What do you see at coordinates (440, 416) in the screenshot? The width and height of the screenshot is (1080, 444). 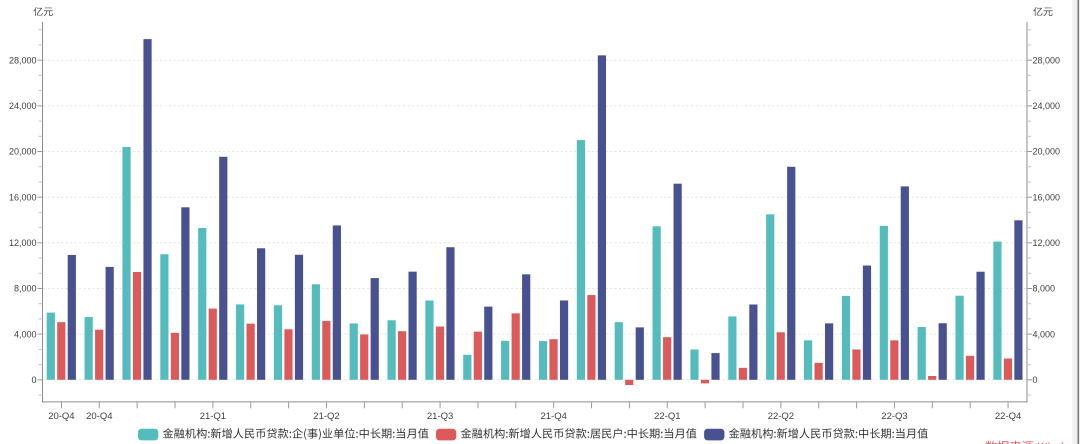 I see `svg-text: 21-Q3` at bounding box center [440, 416].